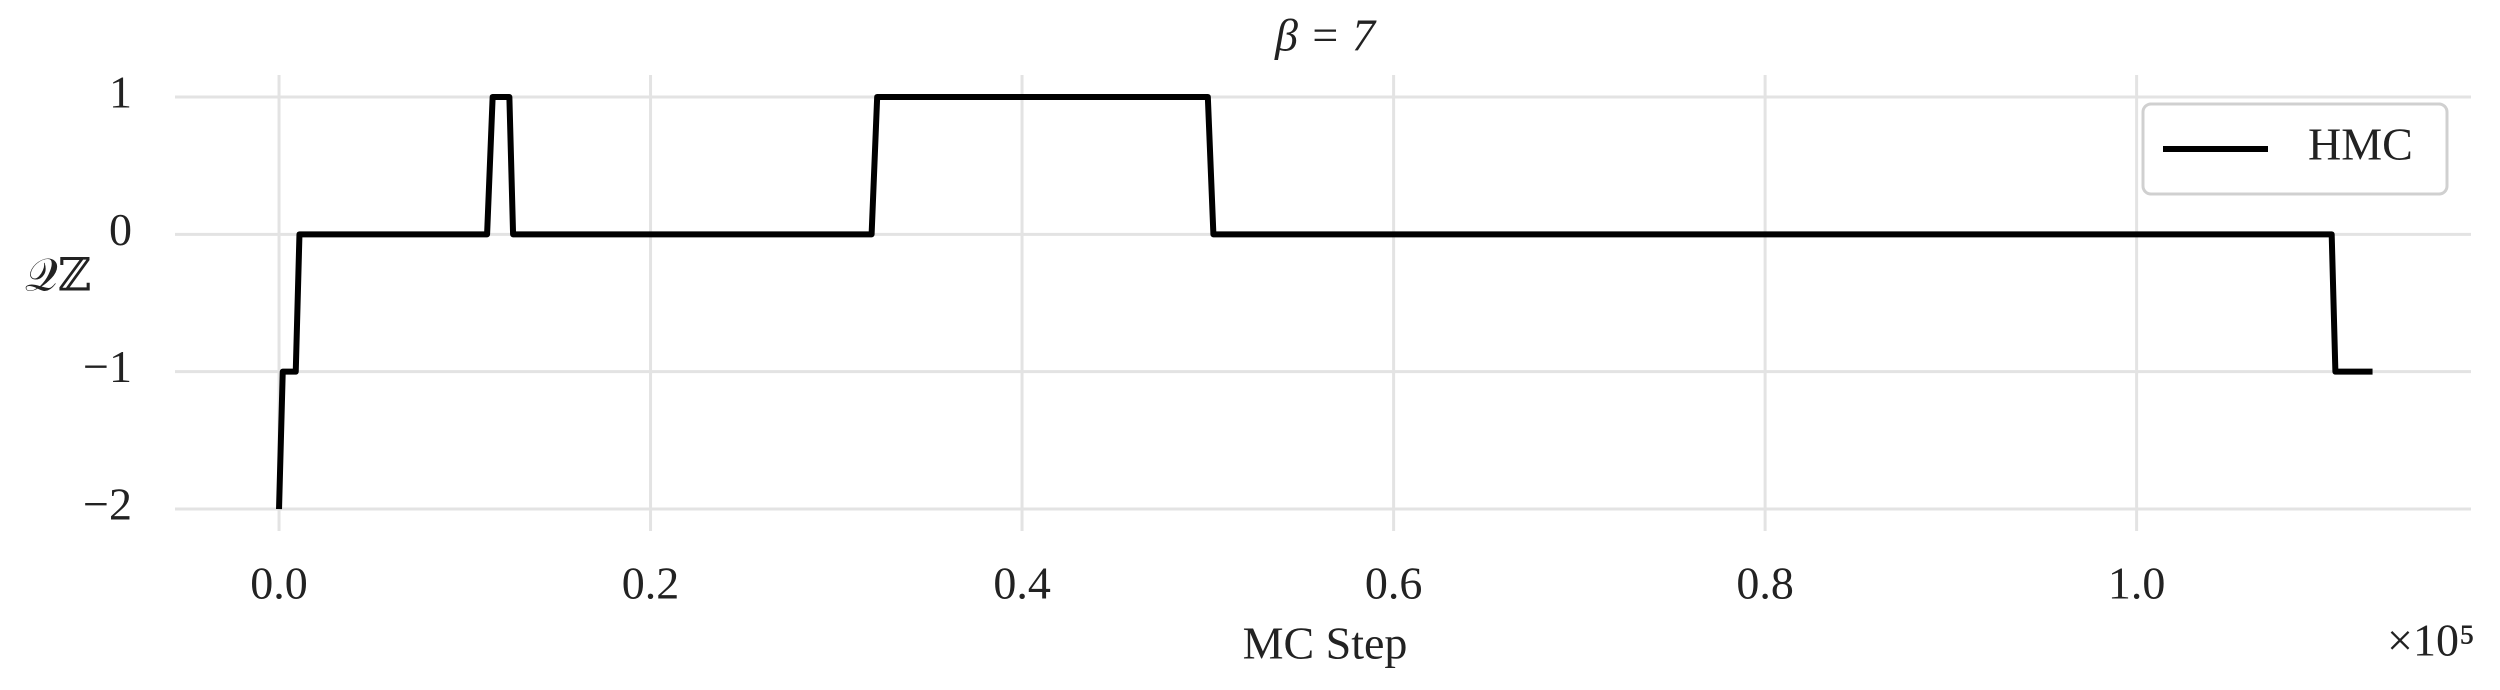 This screenshot has height=690, width=2500. I want to click on x-tick-label: 0.0, so click(279, 583).